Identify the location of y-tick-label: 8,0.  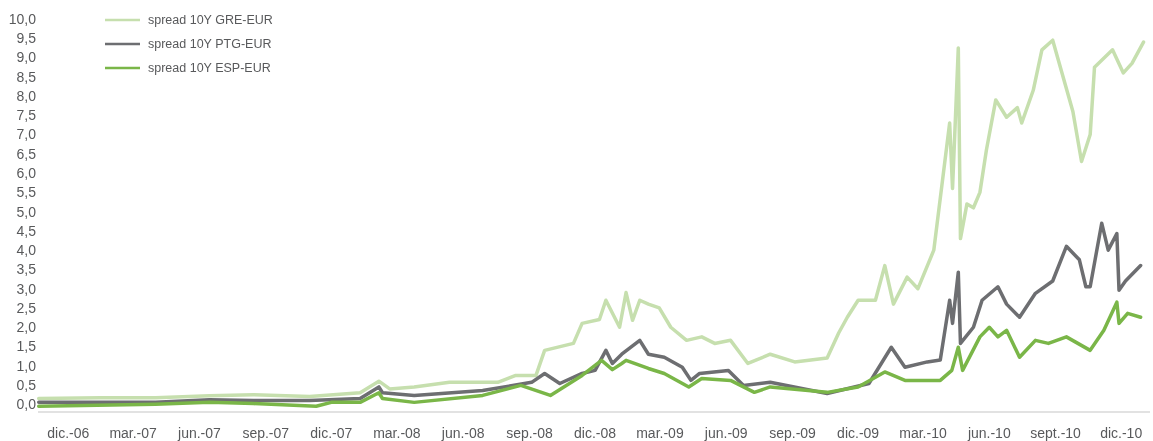
(26, 95).